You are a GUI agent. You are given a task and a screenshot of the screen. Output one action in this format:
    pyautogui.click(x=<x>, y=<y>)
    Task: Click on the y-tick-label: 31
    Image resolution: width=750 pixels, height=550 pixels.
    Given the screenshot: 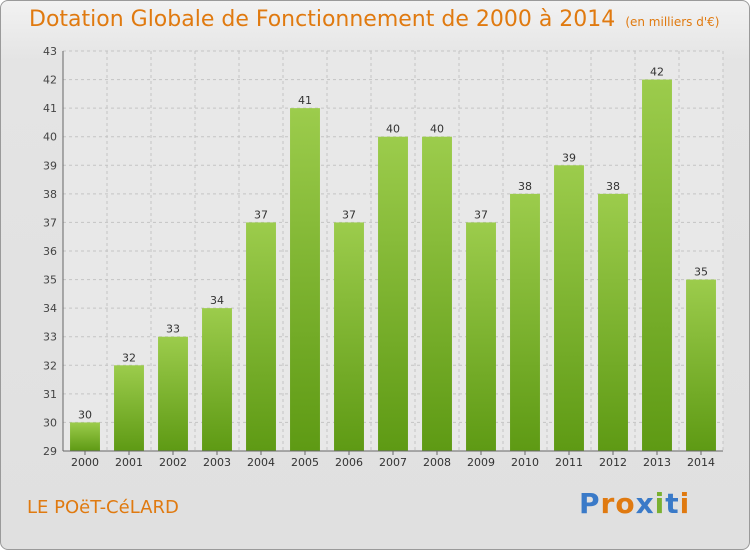 What is the action you would take?
    pyautogui.click(x=50, y=394)
    